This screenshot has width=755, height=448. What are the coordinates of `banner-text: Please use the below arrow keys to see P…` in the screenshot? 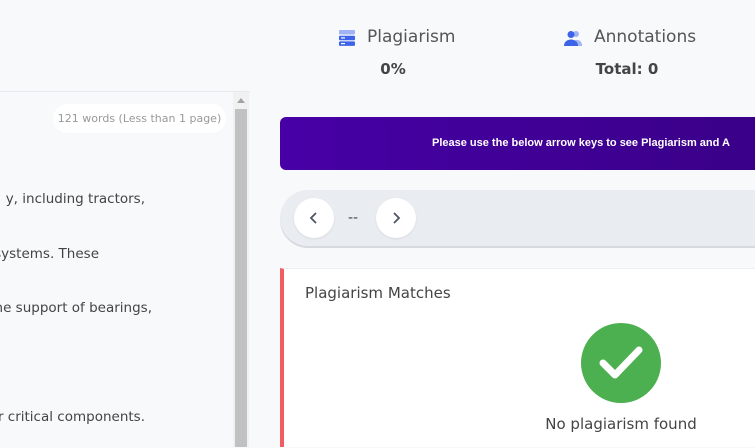 It's located at (581, 143).